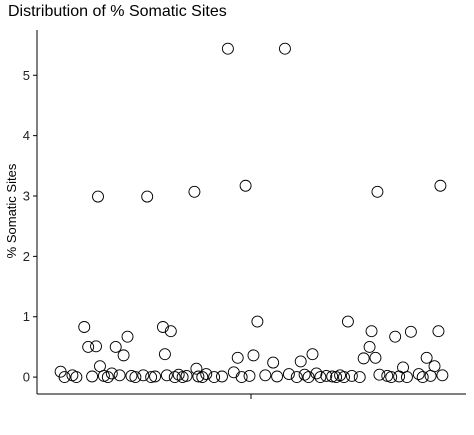  What do you see at coordinates (26, 316) in the screenshot?
I see `y-tick-label: 1` at bounding box center [26, 316].